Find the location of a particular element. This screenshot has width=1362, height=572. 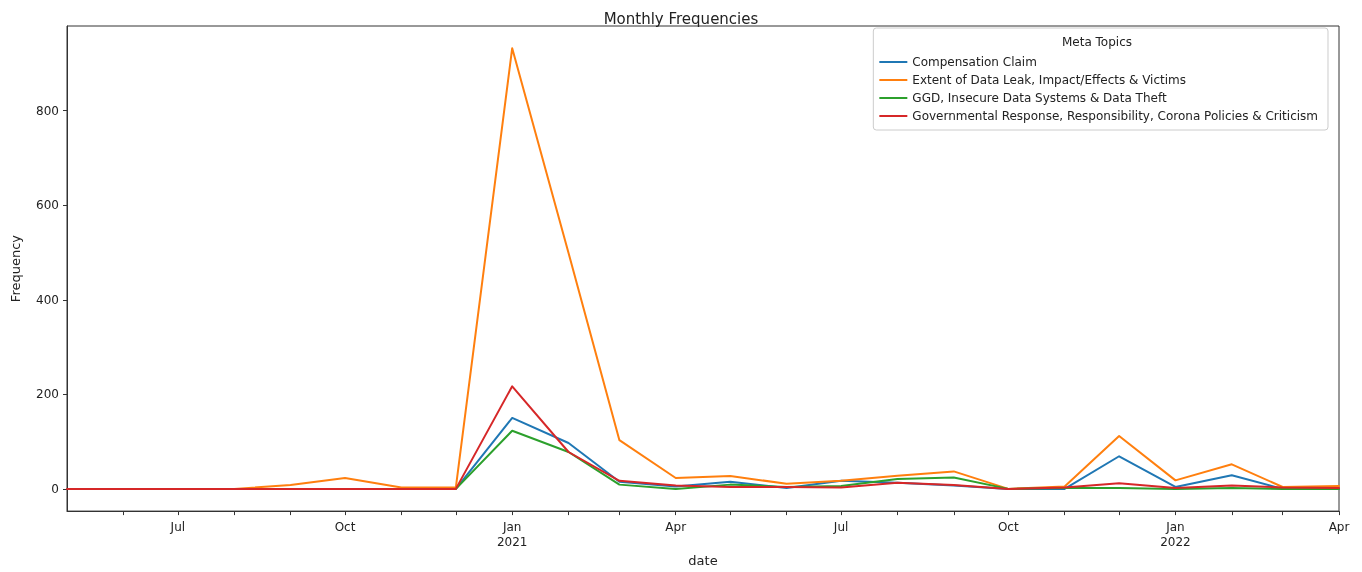

chart-title: Monthly Frequencies is located at coordinates (681, 18).